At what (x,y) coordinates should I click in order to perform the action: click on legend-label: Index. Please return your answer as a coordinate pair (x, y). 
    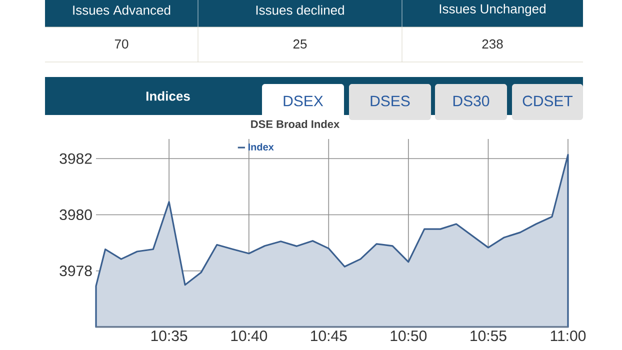
    Looking at the image, I should click on (261, 147).